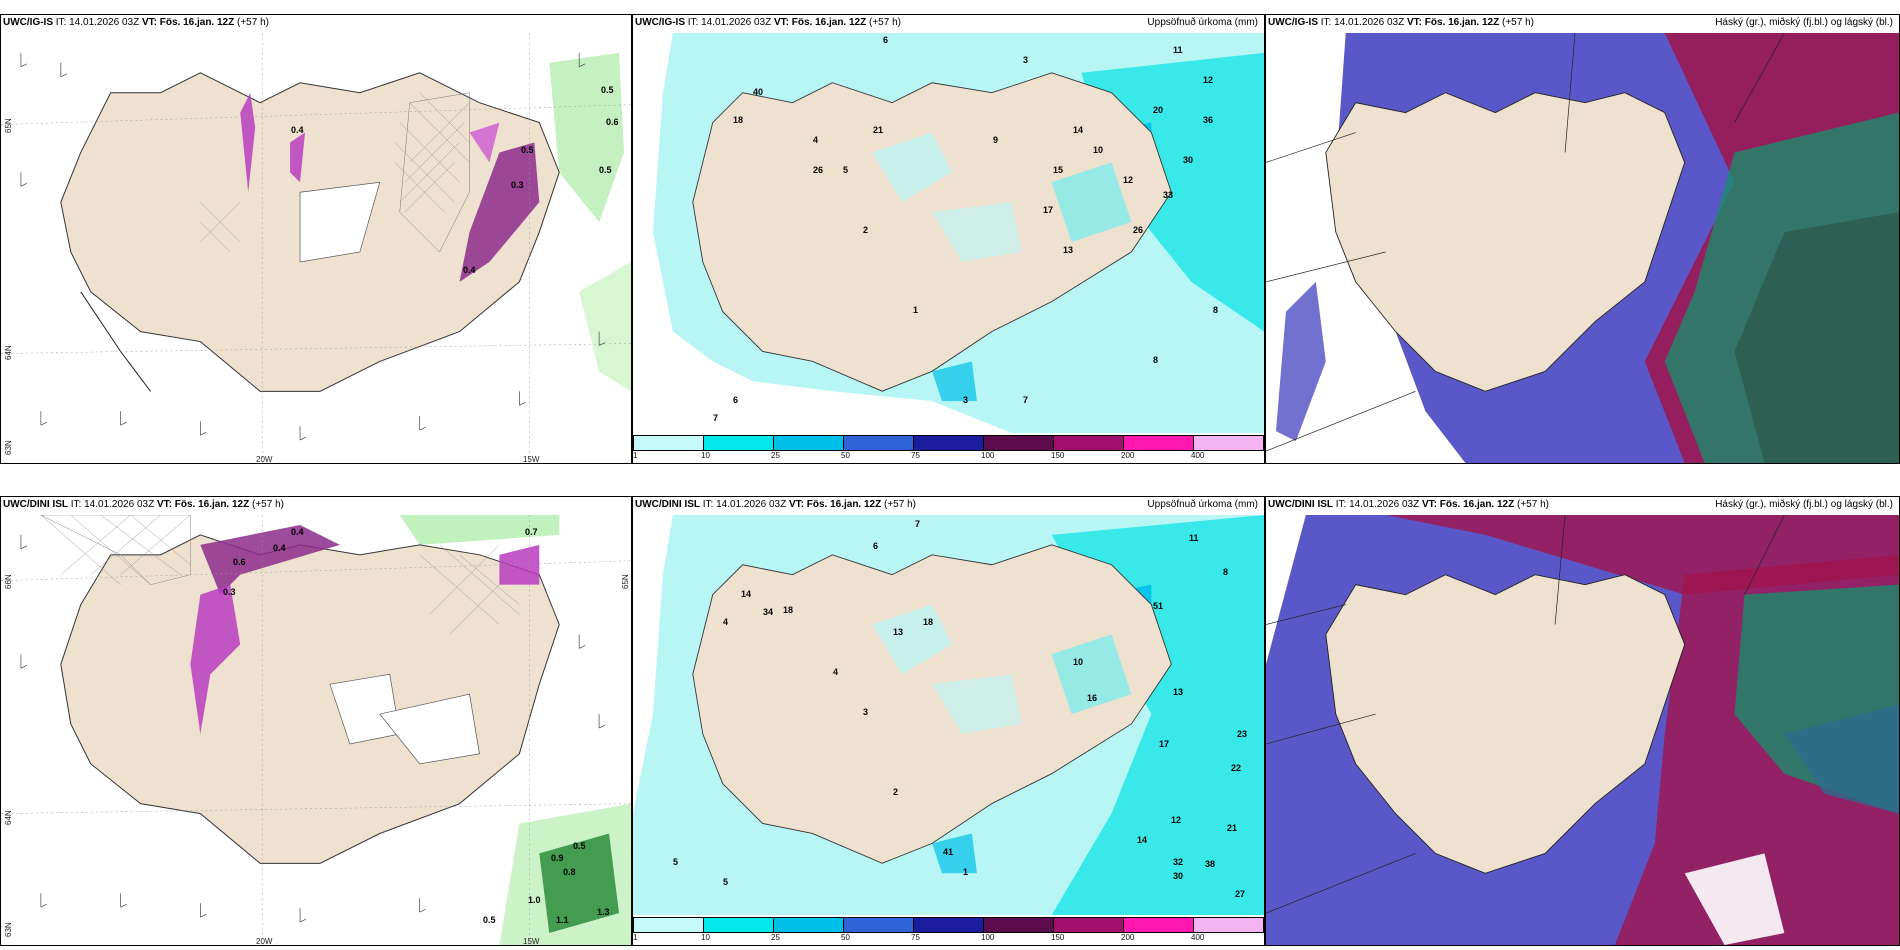 This screenshot has height=950, width=1900. What do you see at coordinates (1128, 455) in the screenshot?
I see `colorbar-tick: 200` at bounding box center [1128, 455].